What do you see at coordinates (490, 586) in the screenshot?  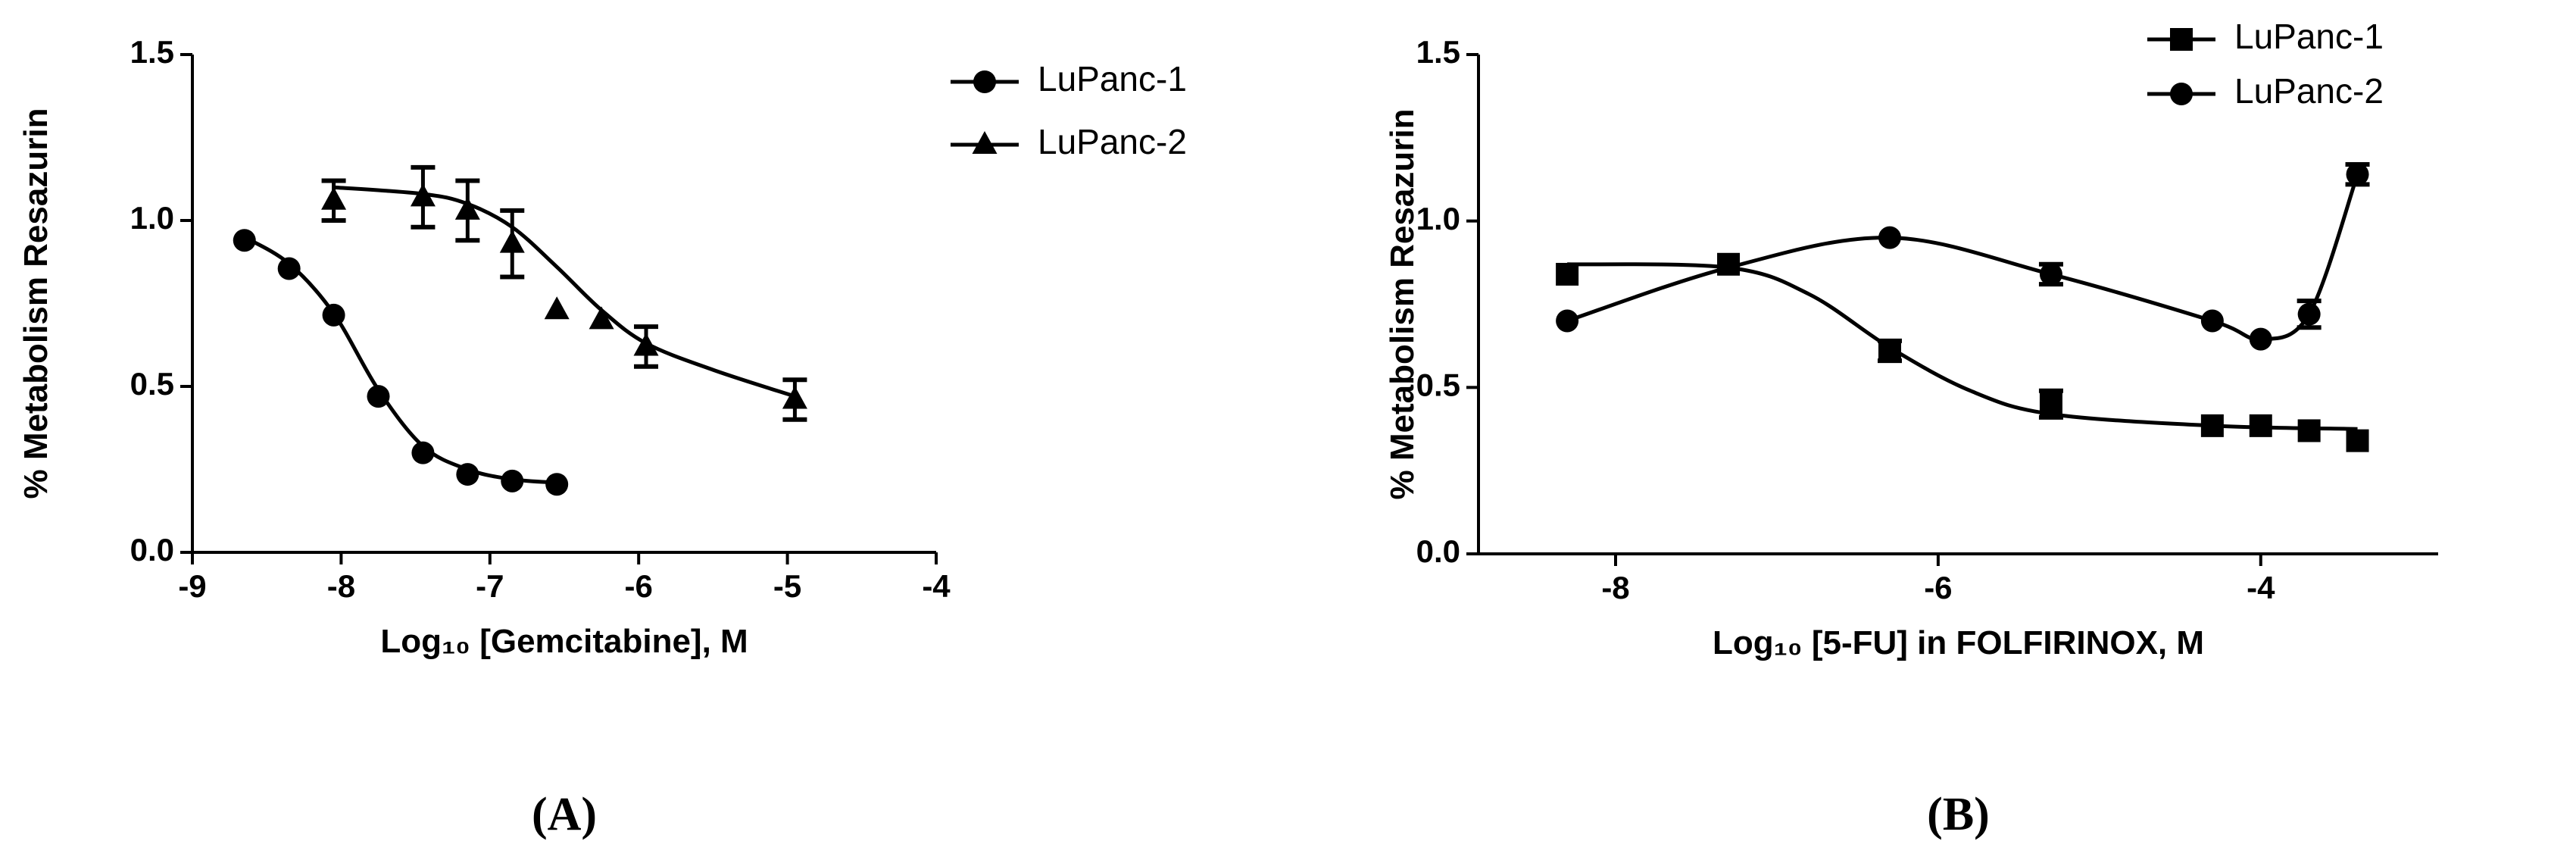 I see `x-tick-label: -7` at bounding box center [490, 586].